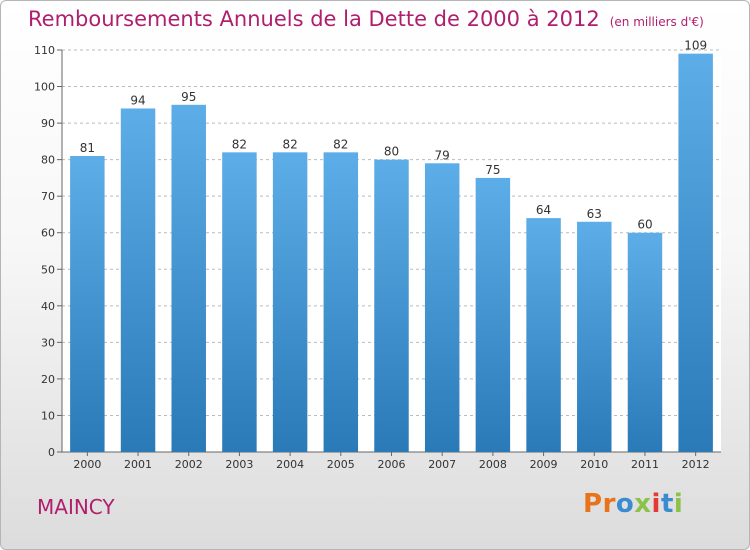 The width and height of the screenshot is (750, 550). I want to click on x-tick-label: 2002, so click(189, 464).